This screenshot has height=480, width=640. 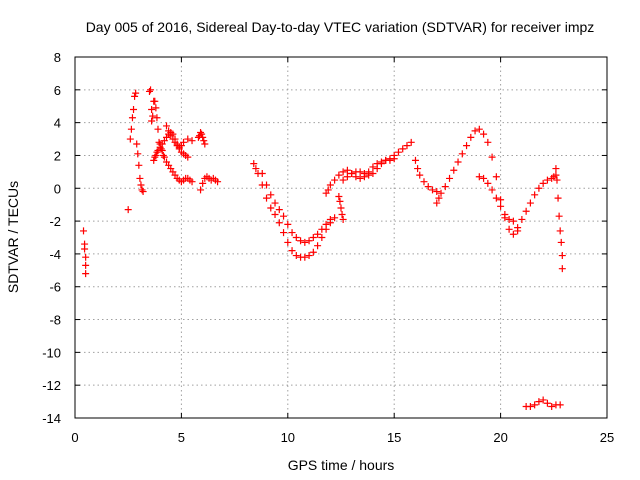 I want to click on y-tick-label: -8, so click(x=55, y=320).